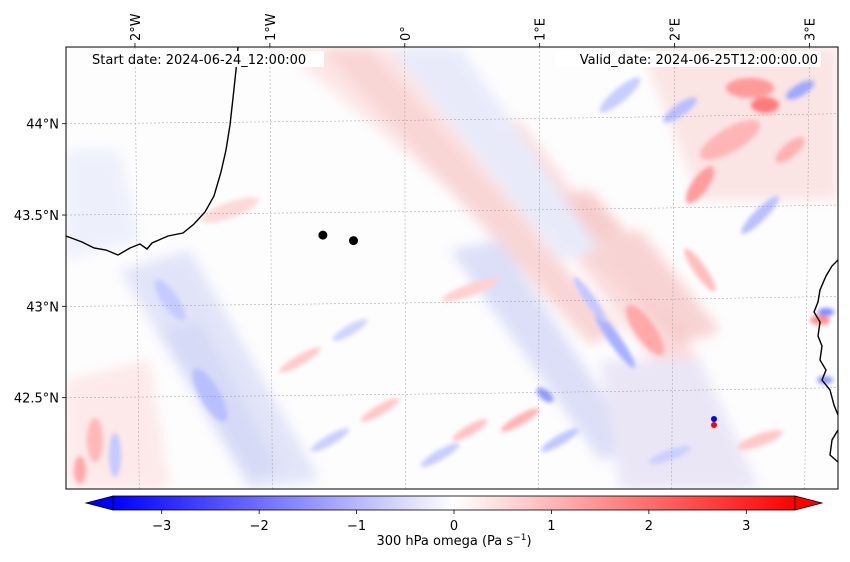  I want to click on colorbar-tick-label: 1, so click(551, 526).